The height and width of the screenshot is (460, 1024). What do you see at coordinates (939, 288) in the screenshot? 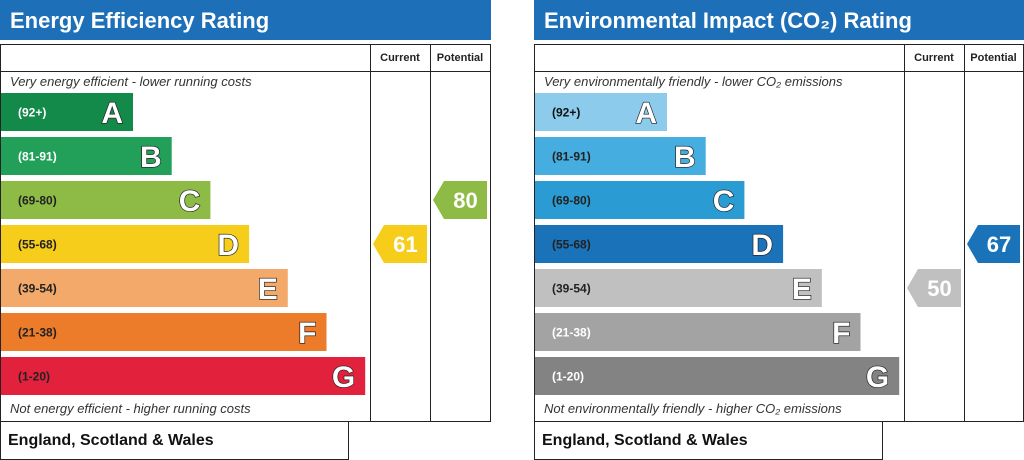
I see `score-value: 50` at bounding box center [939, 288].